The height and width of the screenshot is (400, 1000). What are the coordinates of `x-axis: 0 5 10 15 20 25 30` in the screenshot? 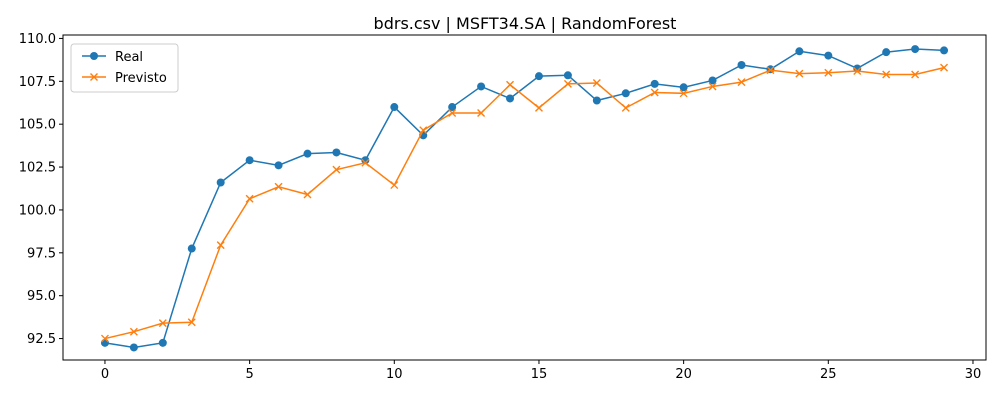 It's located at (541, 371).